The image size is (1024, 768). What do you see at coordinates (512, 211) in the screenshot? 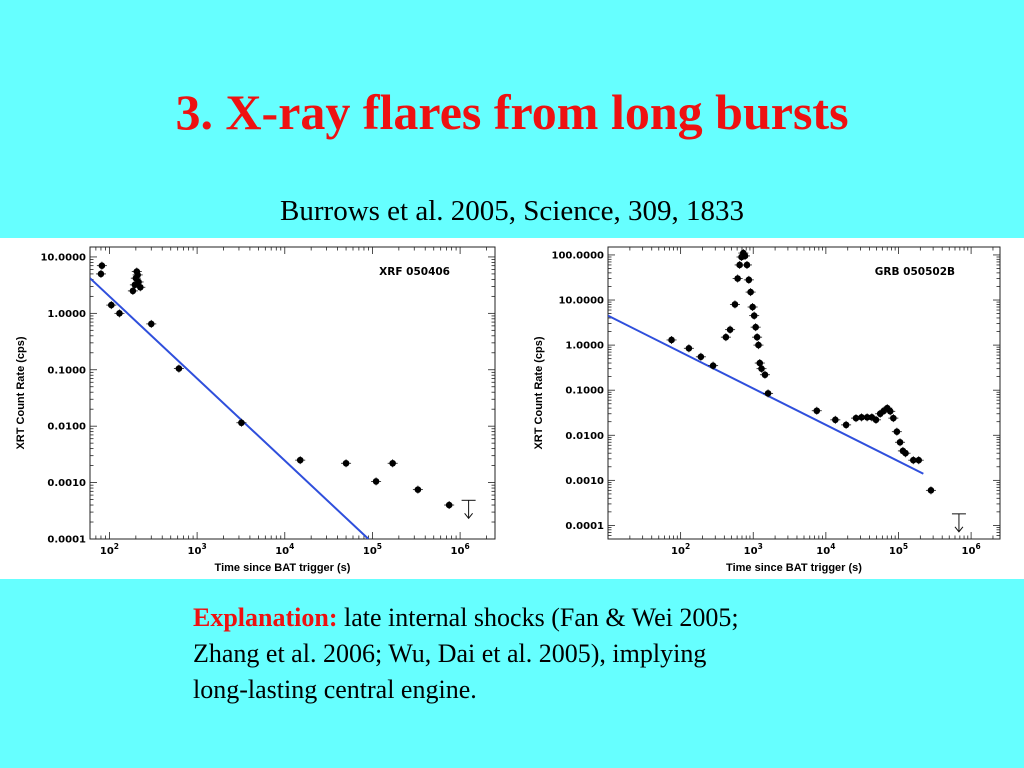
I see `reference-citation: Burrows et al. 2005, Science, 309, 1833` at bounding box center [512, 211].